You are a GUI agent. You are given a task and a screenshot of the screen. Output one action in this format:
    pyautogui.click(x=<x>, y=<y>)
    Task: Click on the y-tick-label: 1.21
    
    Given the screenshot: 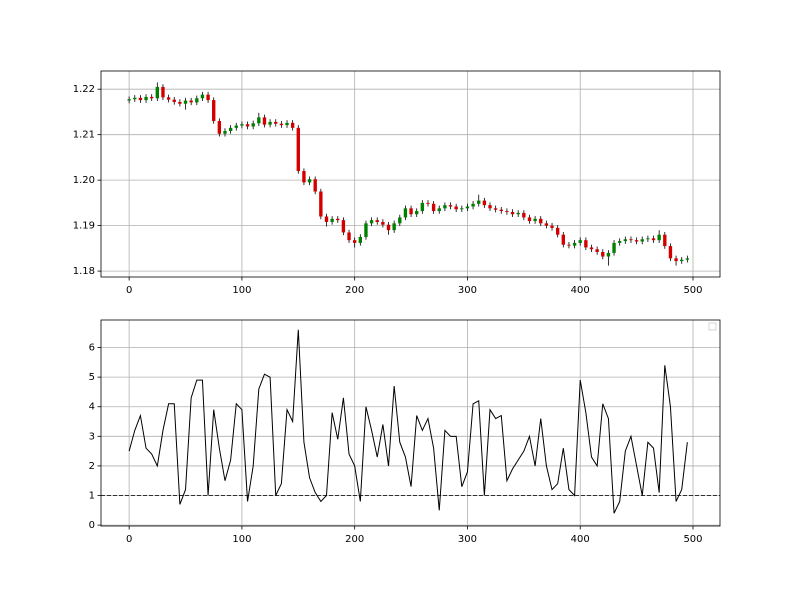 What is the action you would take?
    pyautogui.click(x=84, y=135)
    